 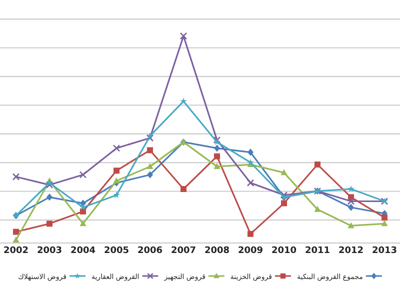 What do you see at coordinates (83, 251) in the screenshot?
I see `x-tick-label: 2004` at bounding box center [83, 251].